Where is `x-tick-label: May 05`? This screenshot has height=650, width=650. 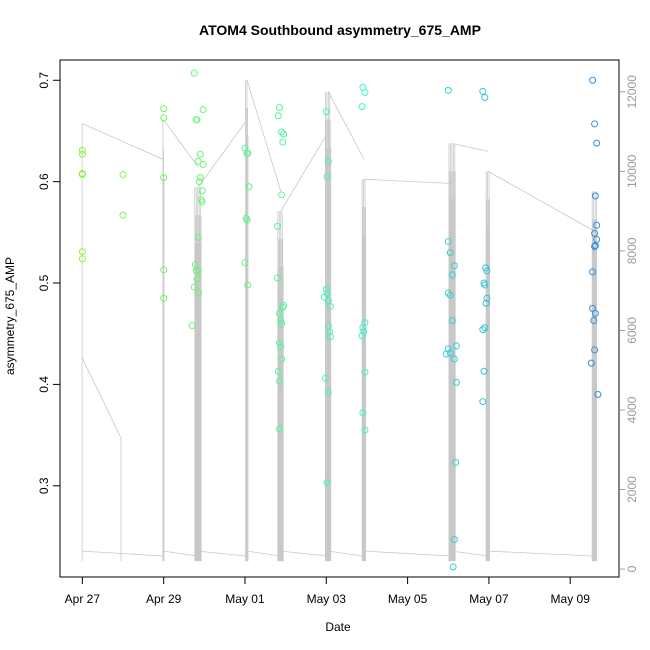
x-tick-label: May 05 is located at coordinates (408, 599).